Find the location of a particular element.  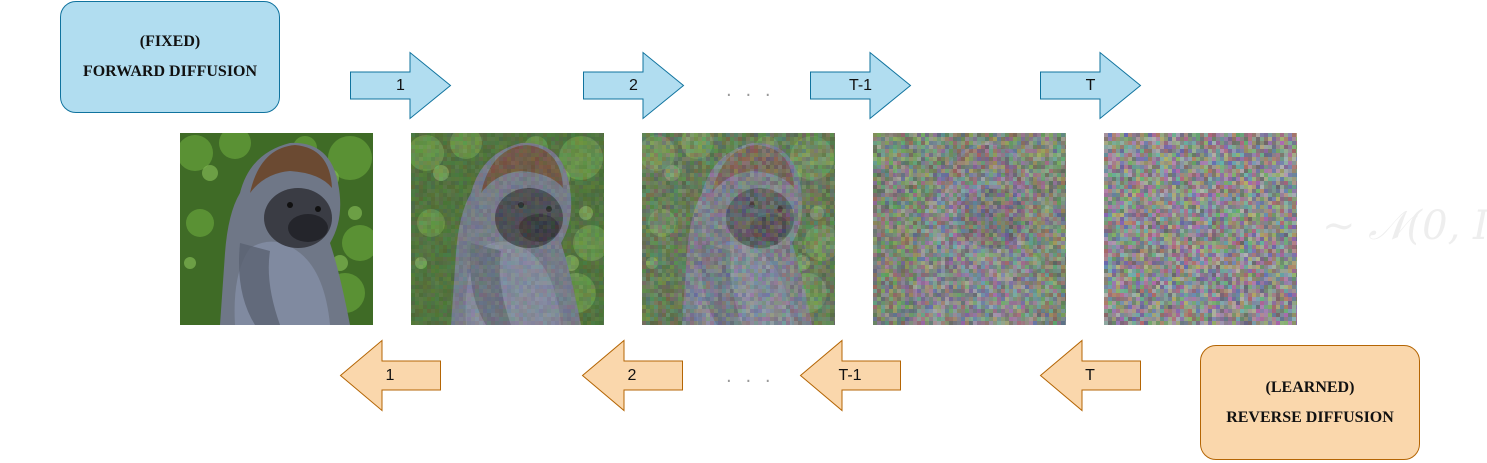

forward-arrow-1: 1 is located at coordinates (401, 85).